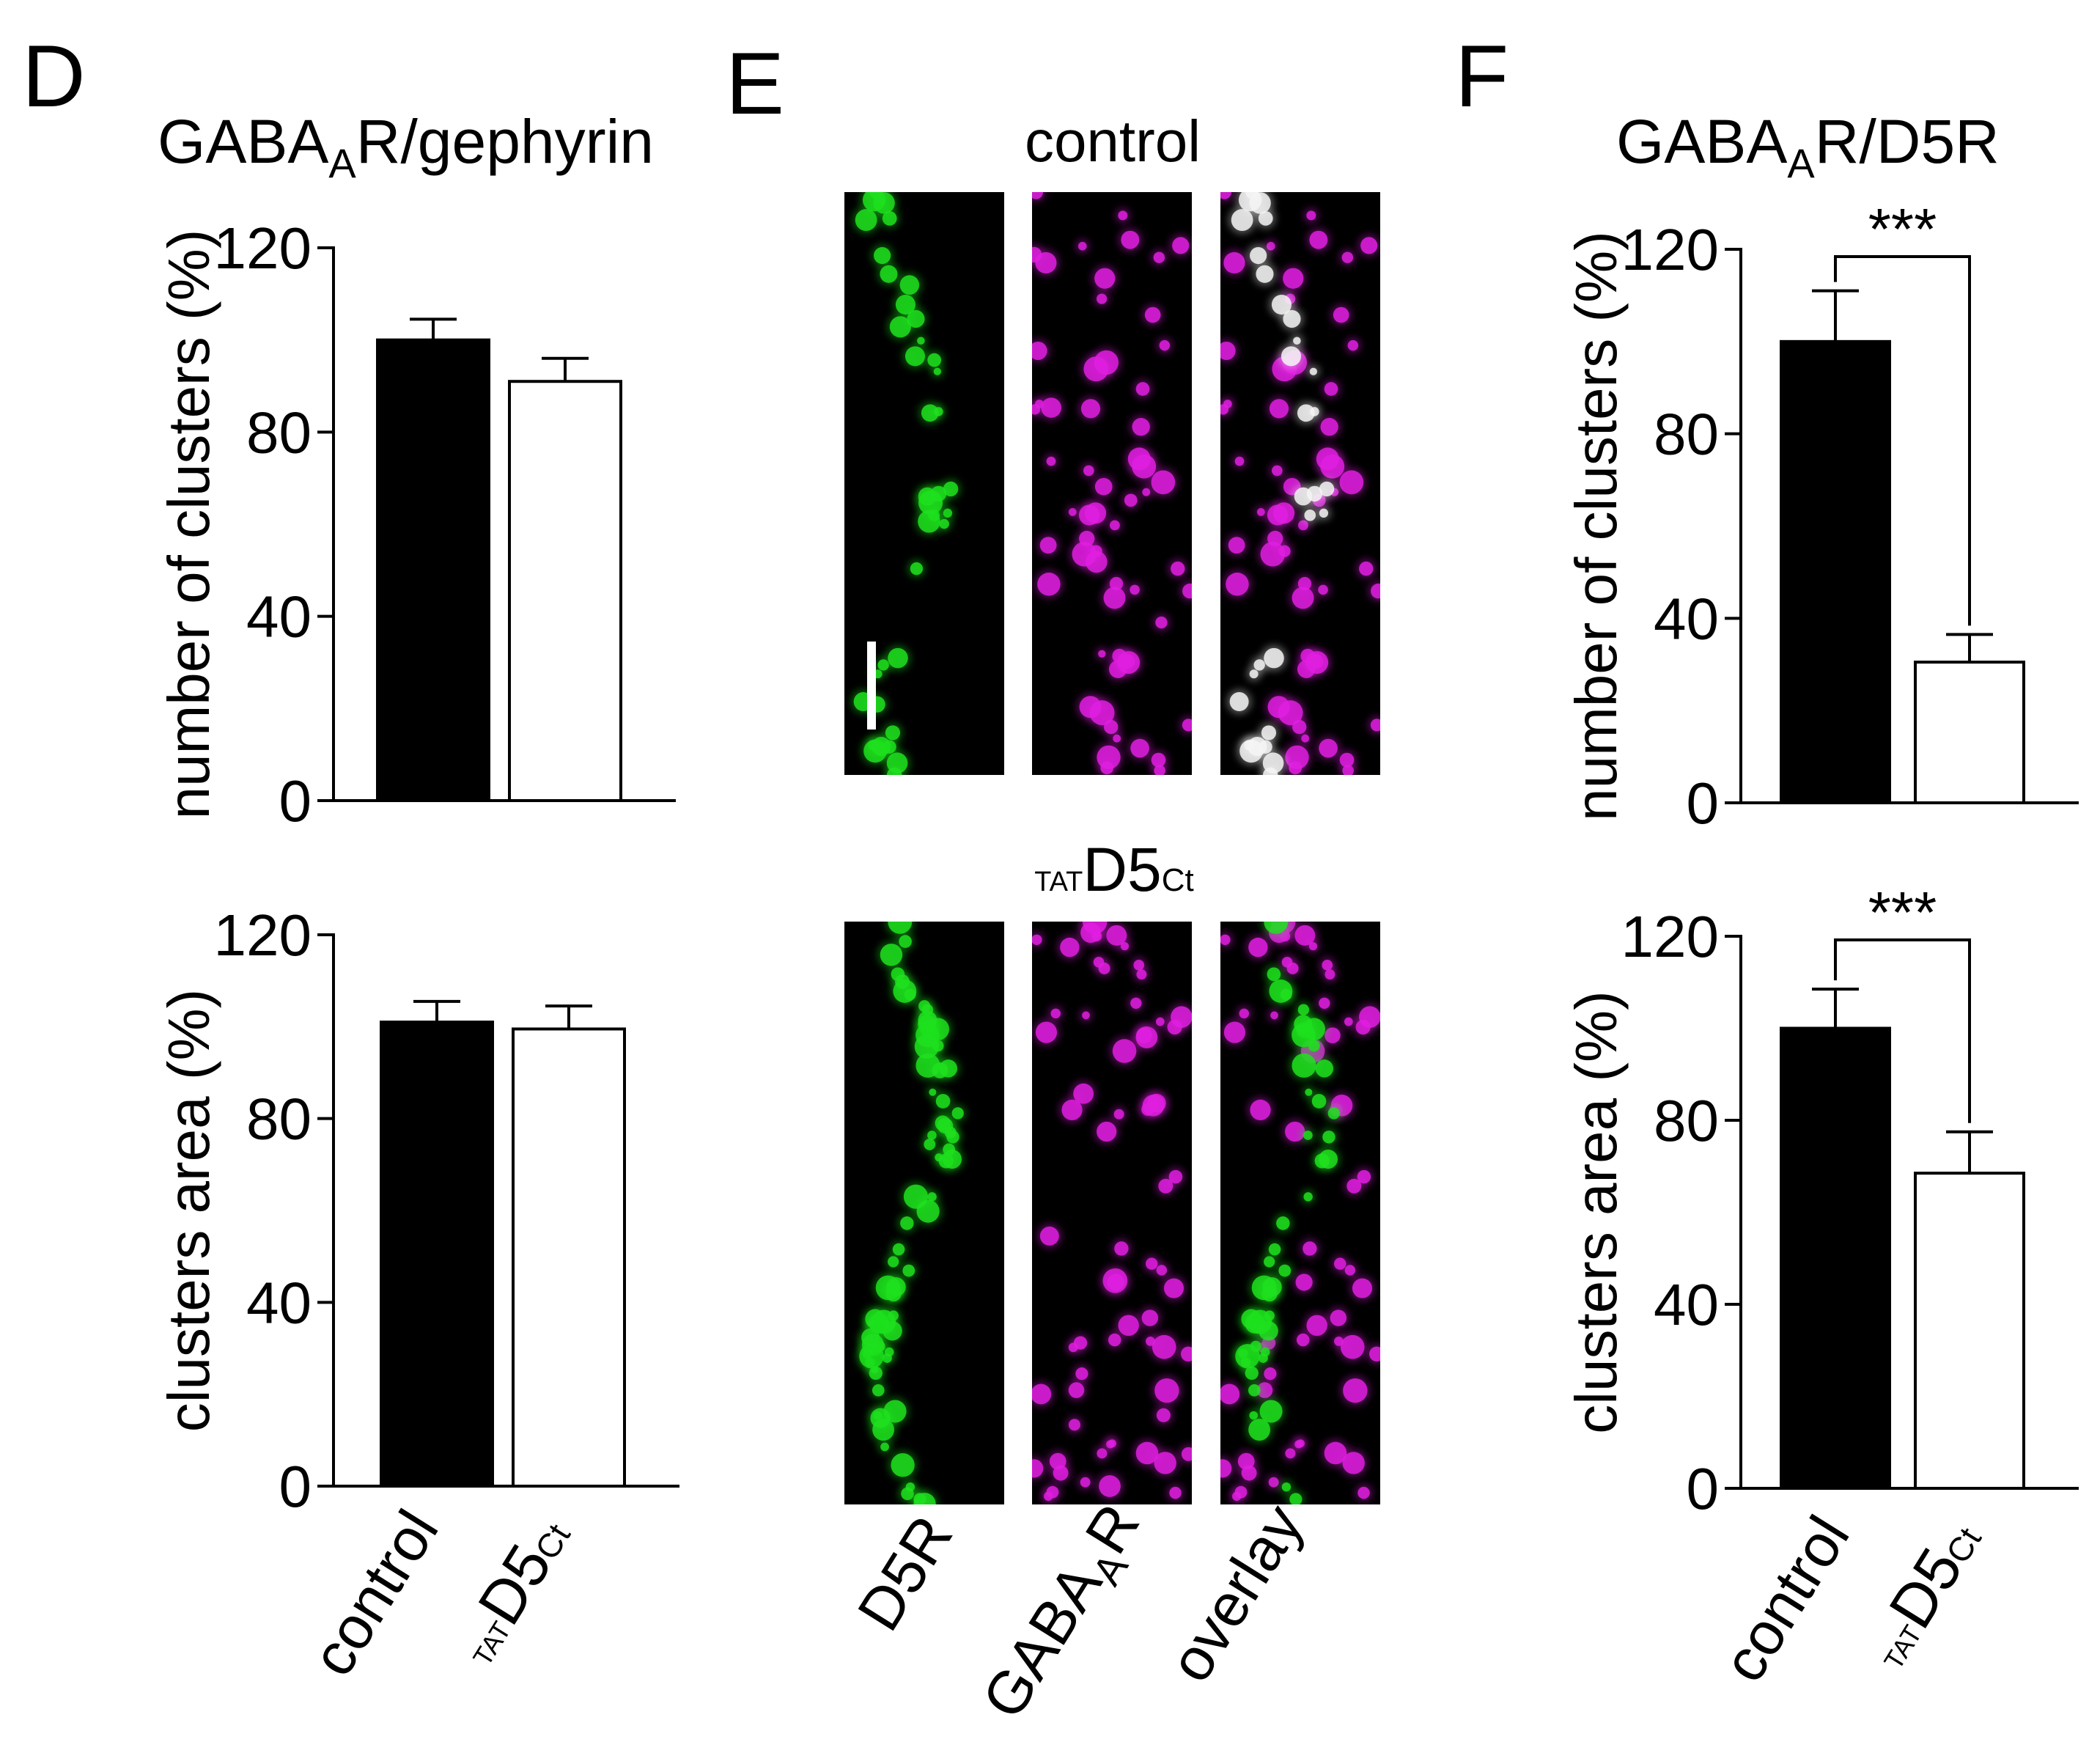 This screenshot has height=1742, width=2100. Describe the element at coordinates (295, 1486) in the screenshot. I see `y-tick-label: 0` at that location.